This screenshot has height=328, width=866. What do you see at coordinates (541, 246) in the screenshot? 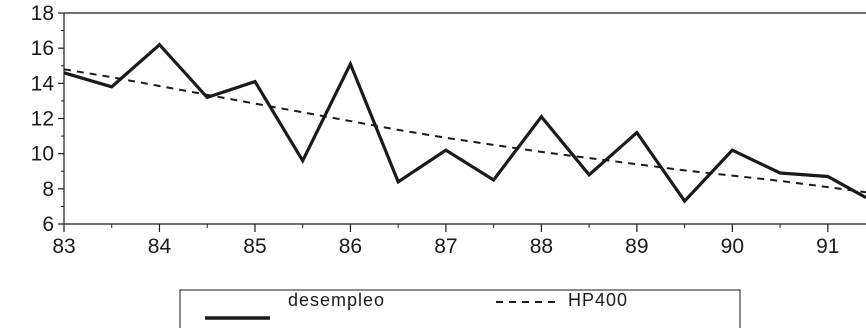
I see `x-tick-label: 88` at bounding box center [541, 246].